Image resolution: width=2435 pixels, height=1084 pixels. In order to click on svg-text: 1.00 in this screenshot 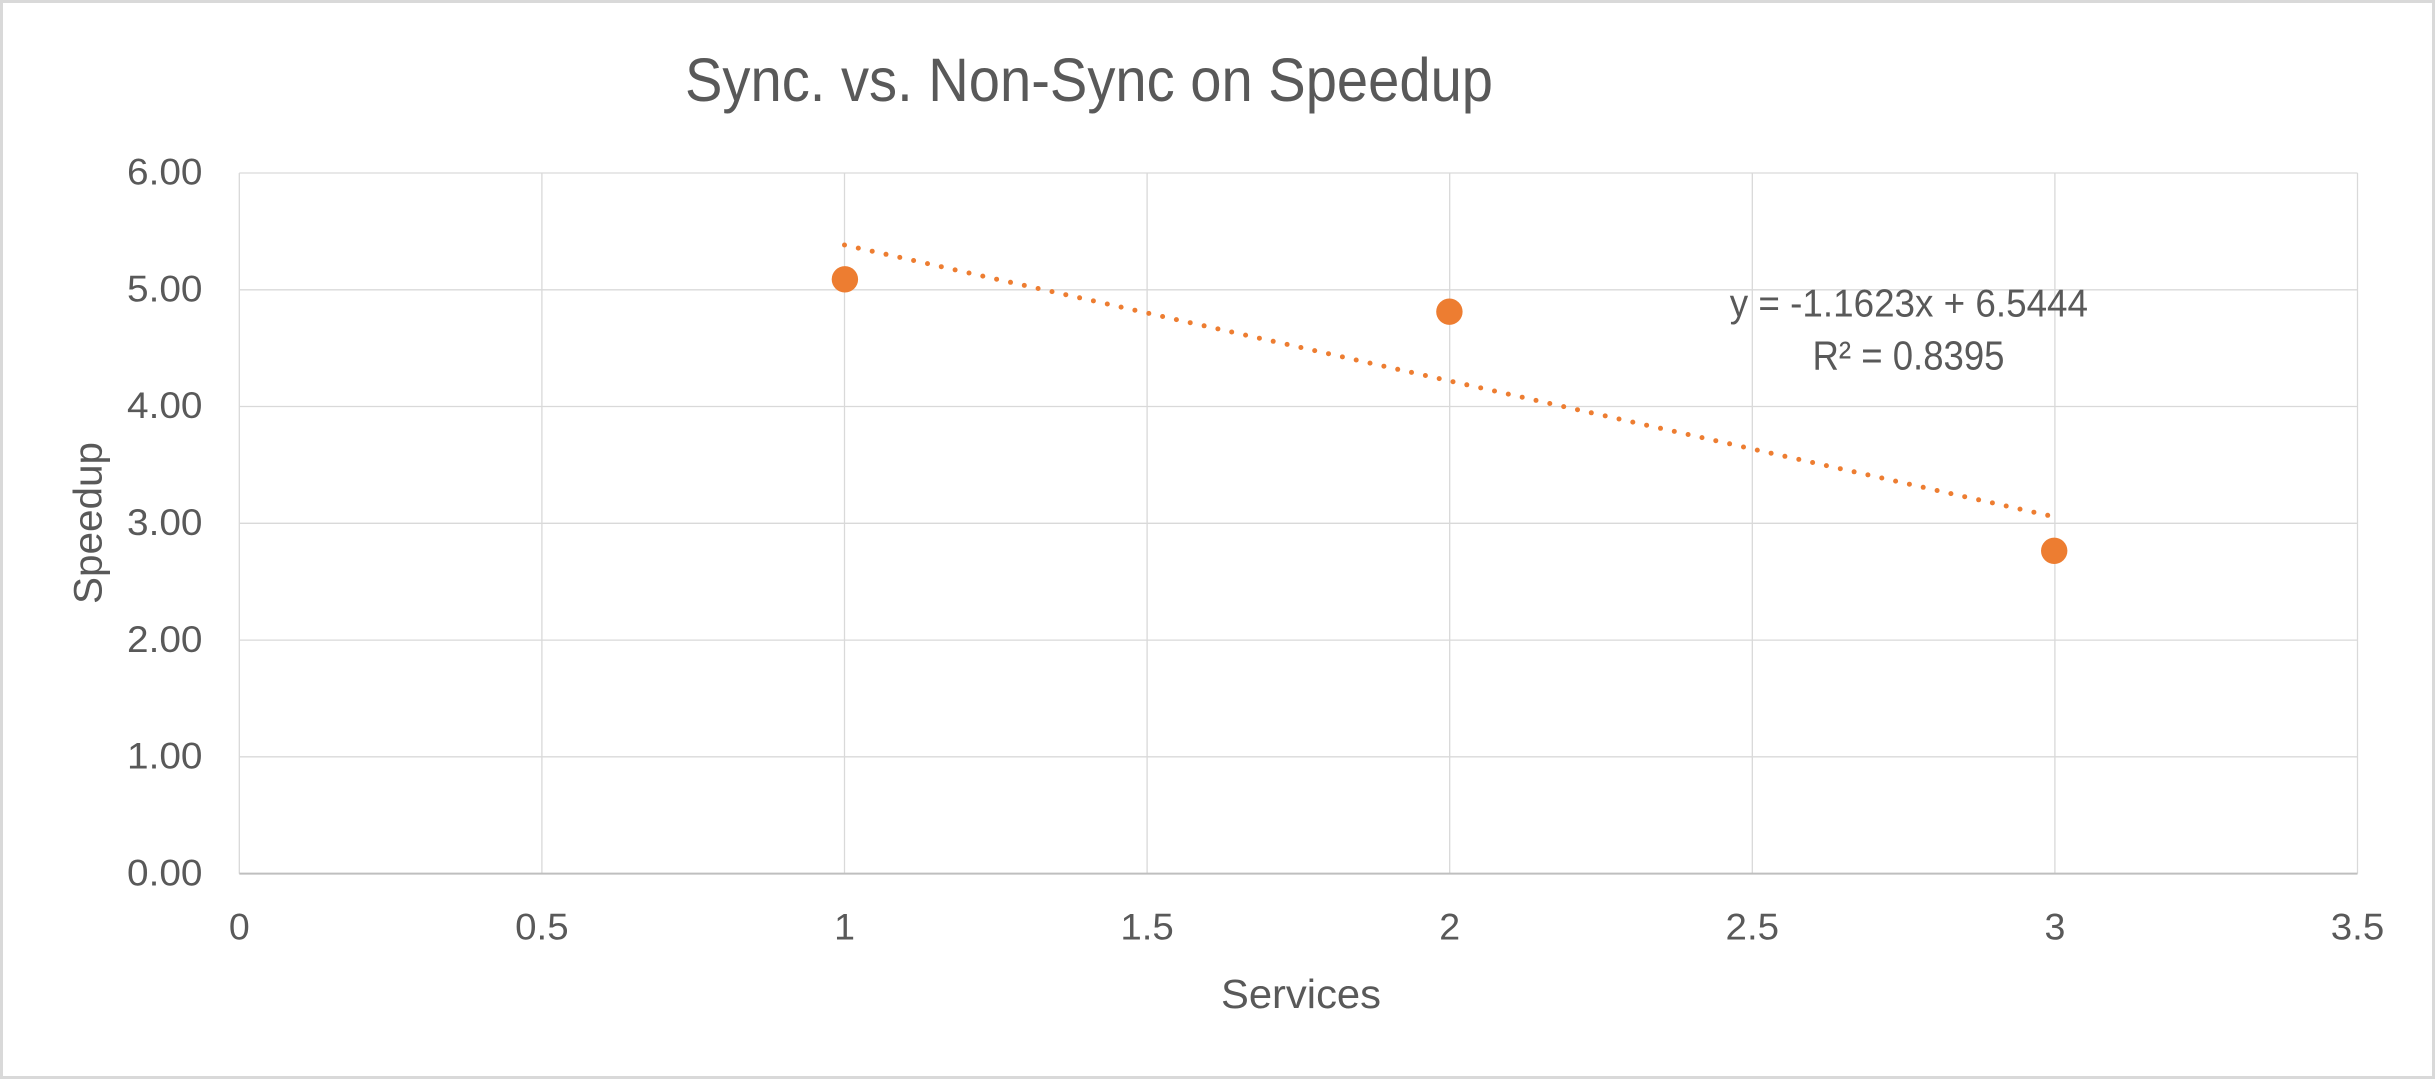, I will do `click(165, 756)`.